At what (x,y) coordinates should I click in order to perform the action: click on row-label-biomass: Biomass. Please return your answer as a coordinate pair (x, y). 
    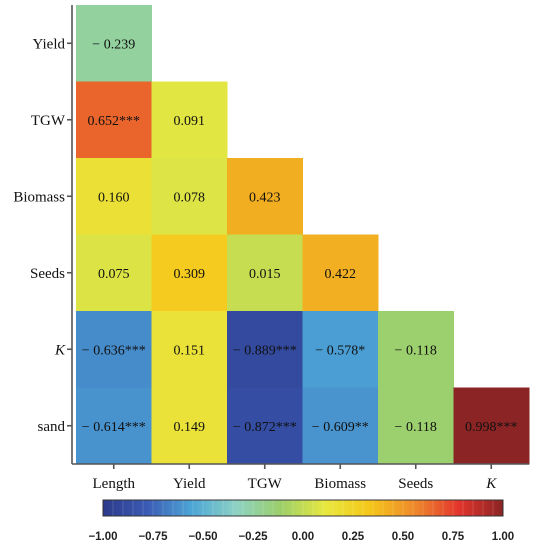
    Looking at the image, I should click on (39, 197).